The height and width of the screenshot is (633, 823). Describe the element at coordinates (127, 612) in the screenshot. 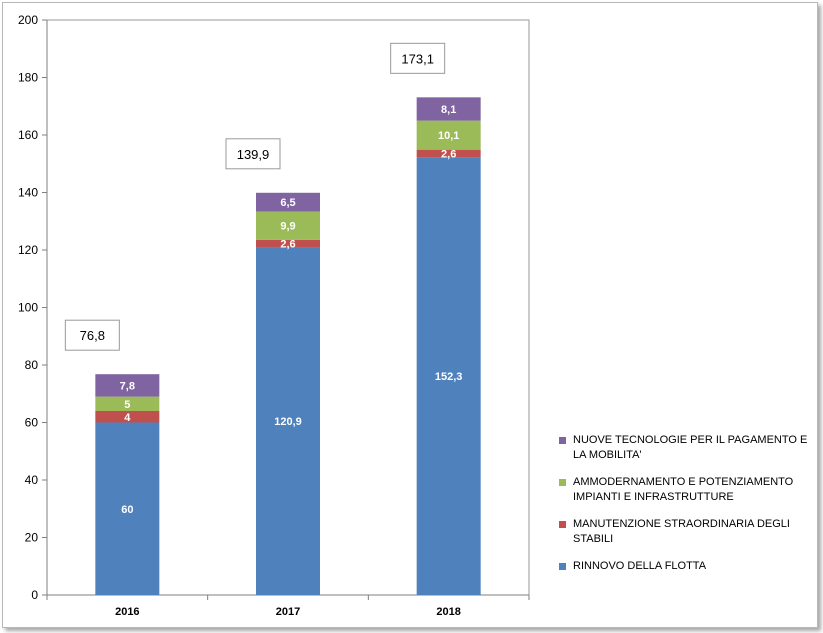

I see `x-tick-label-2016: 2016` at that location.